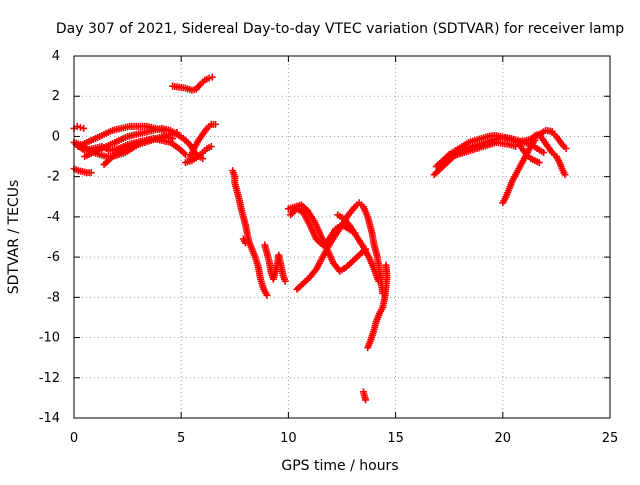  Describe the element at coordinates (53, 257) in the screenshot. I see `y-tick-label: -6` at that location.